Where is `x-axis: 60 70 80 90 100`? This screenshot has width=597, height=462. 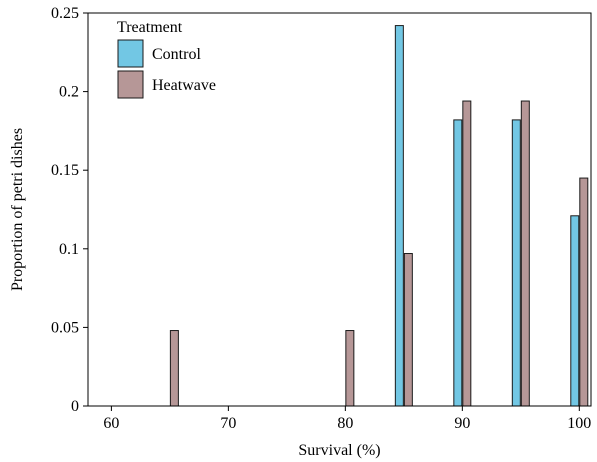 x-axis: 60 70 80 90 100 is located at coordinates (347, 419).